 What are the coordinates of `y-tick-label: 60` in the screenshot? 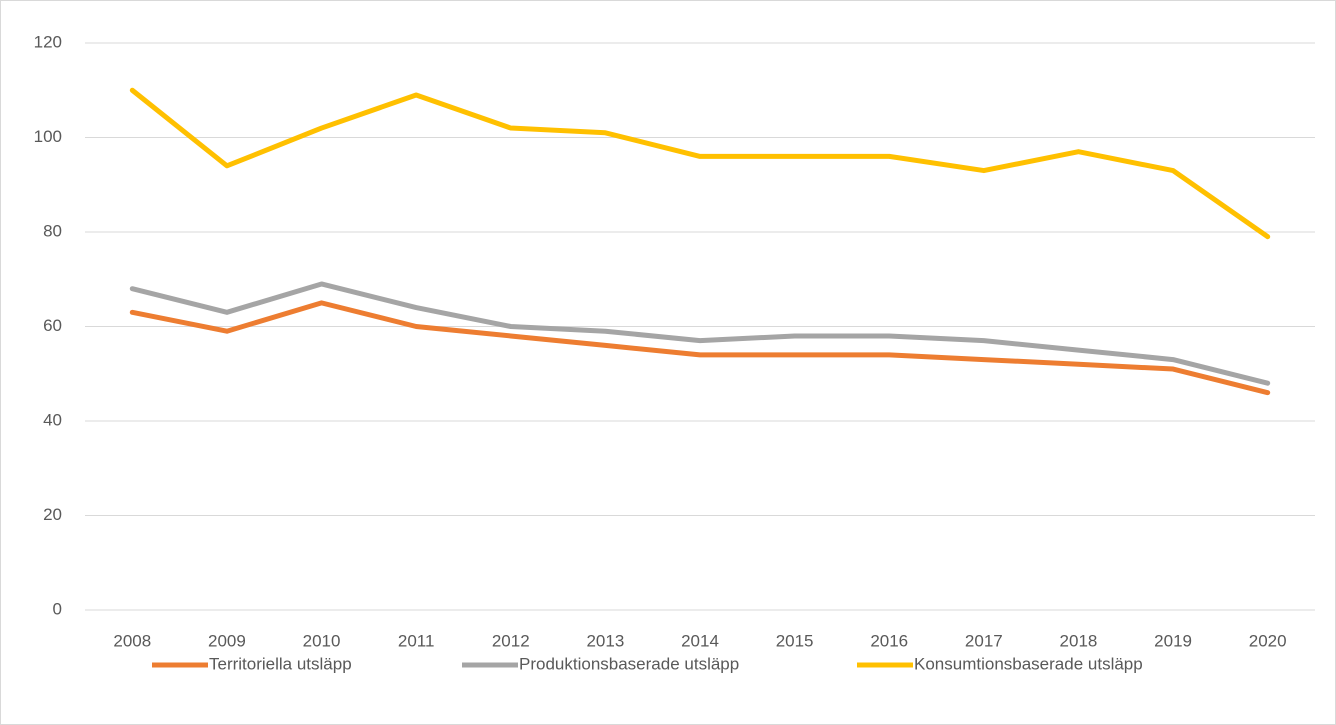 It's located at (52, 325).